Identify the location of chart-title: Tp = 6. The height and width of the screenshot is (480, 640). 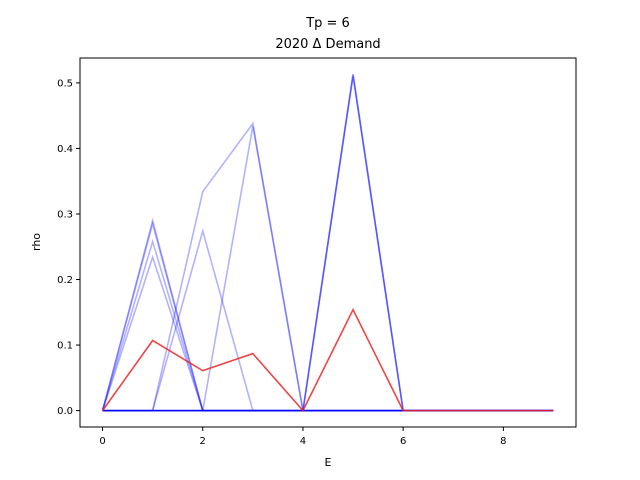
(327, 23).